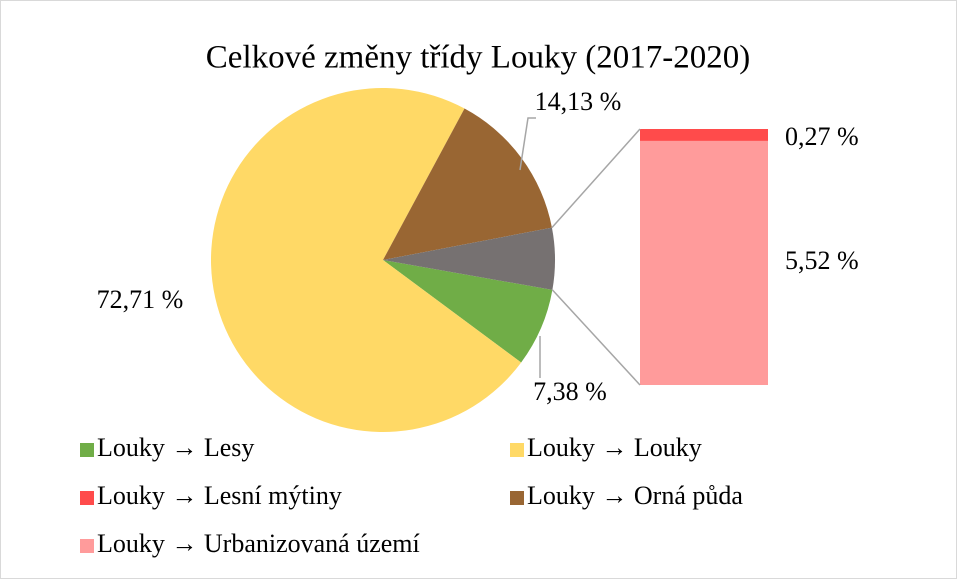  What do you see at coordinates (219, 495) in the screenshot?
I see `legend-label: Louky → Lesní mýtiny` at bounding box center [219, 495].